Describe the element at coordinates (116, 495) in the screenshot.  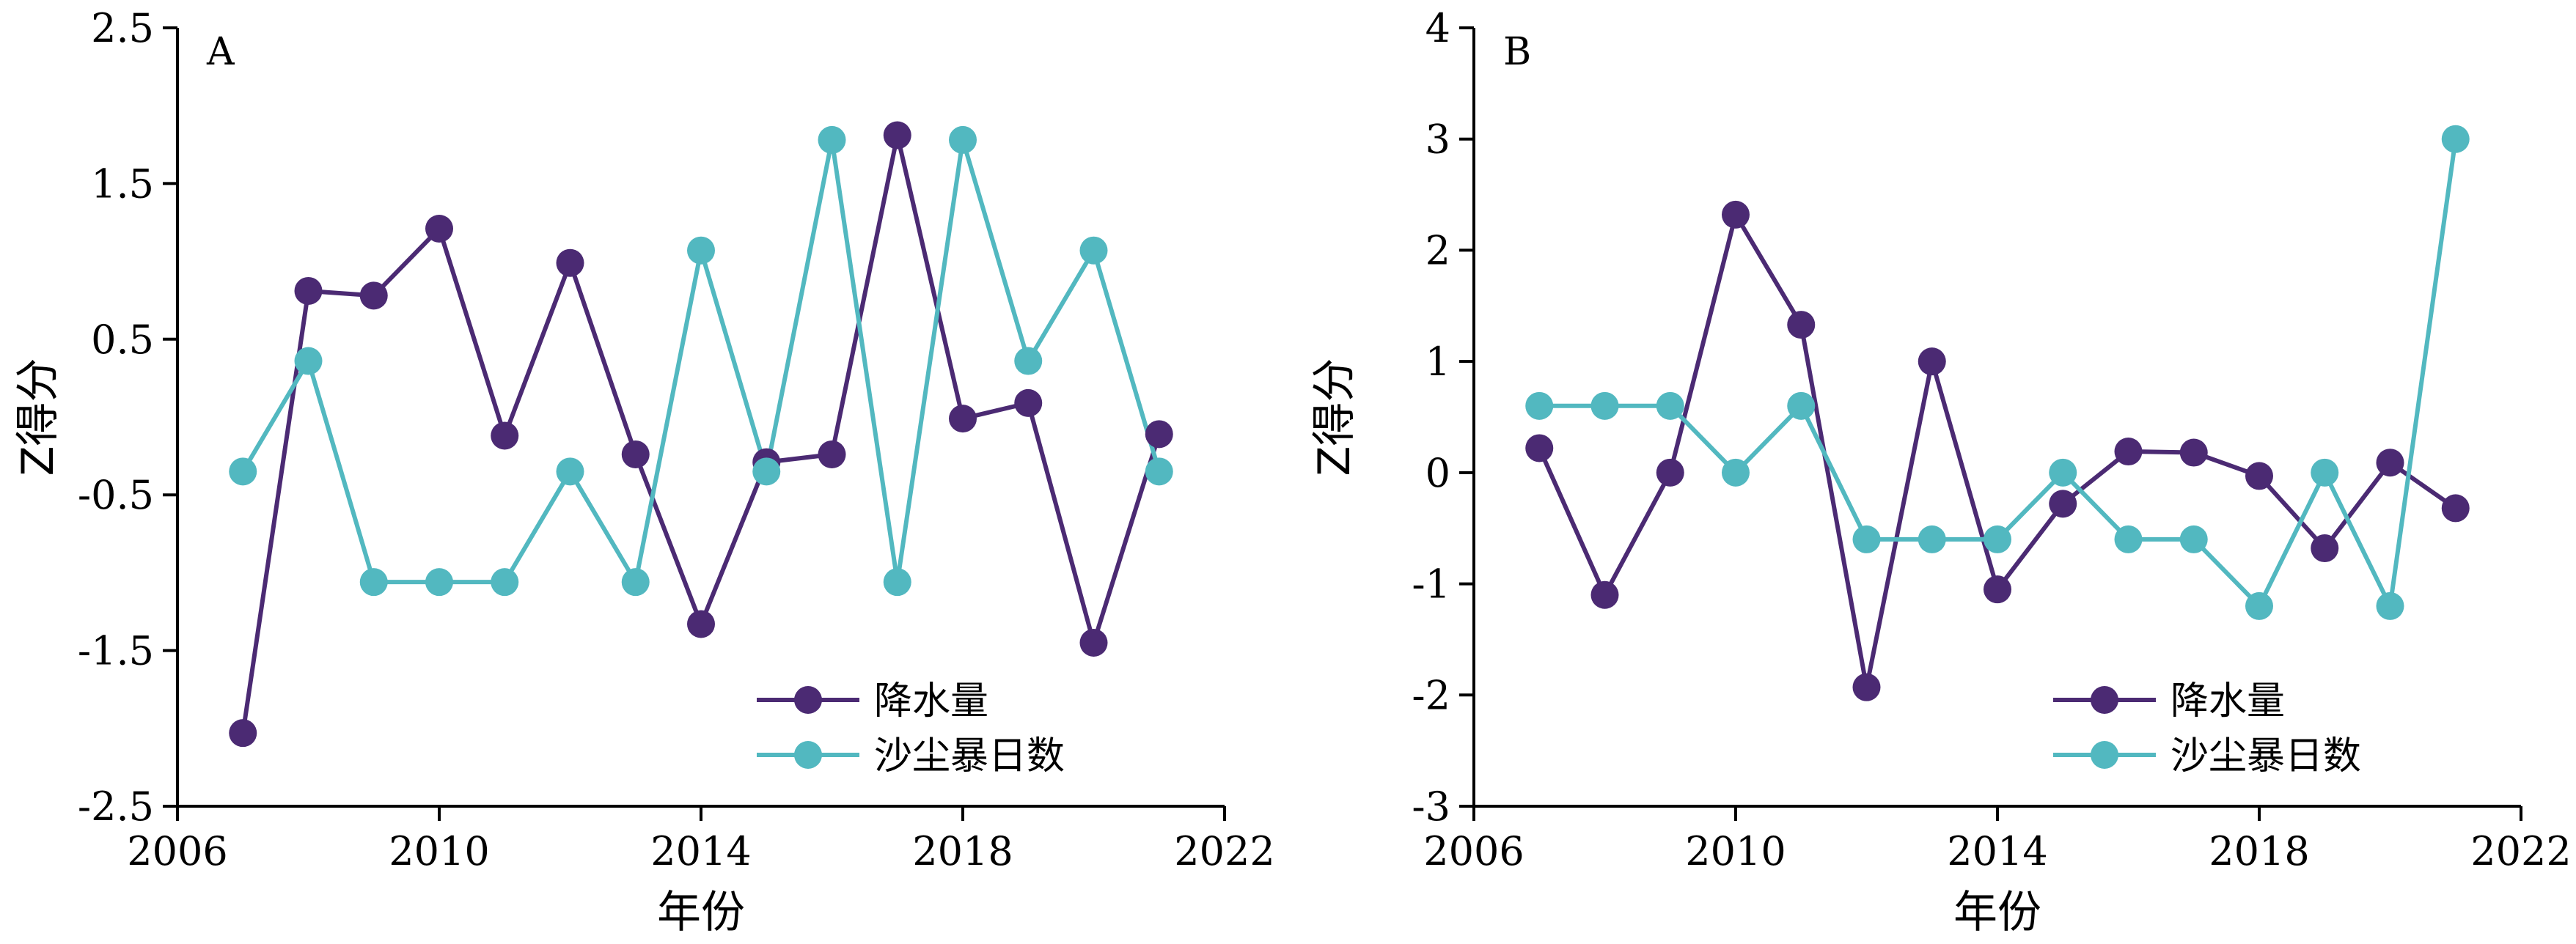
I see `y-tick-label: -0.5` at that location.